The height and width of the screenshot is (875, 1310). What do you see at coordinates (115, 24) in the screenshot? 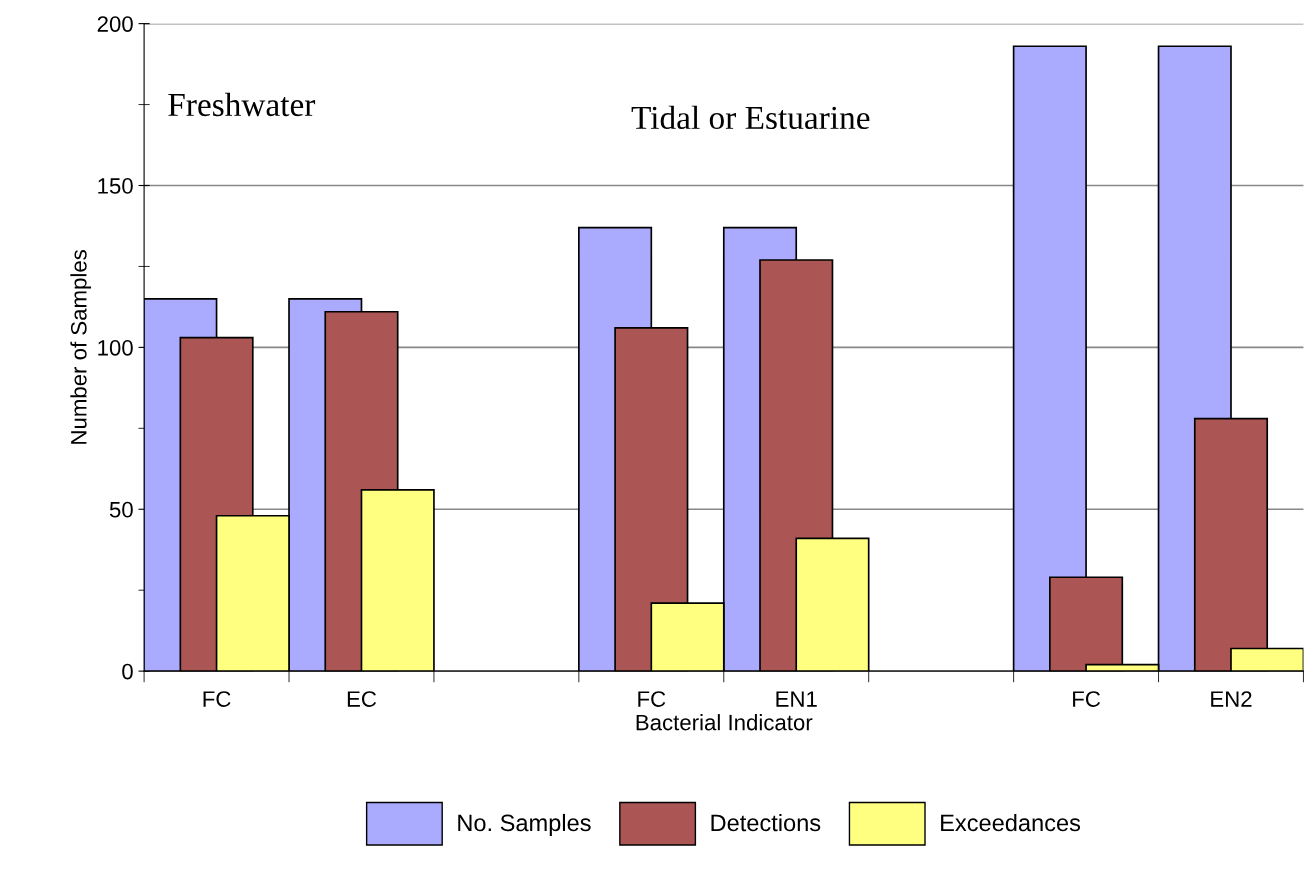
I see `y-tick-label: 200` at bounding box center [115, 24].